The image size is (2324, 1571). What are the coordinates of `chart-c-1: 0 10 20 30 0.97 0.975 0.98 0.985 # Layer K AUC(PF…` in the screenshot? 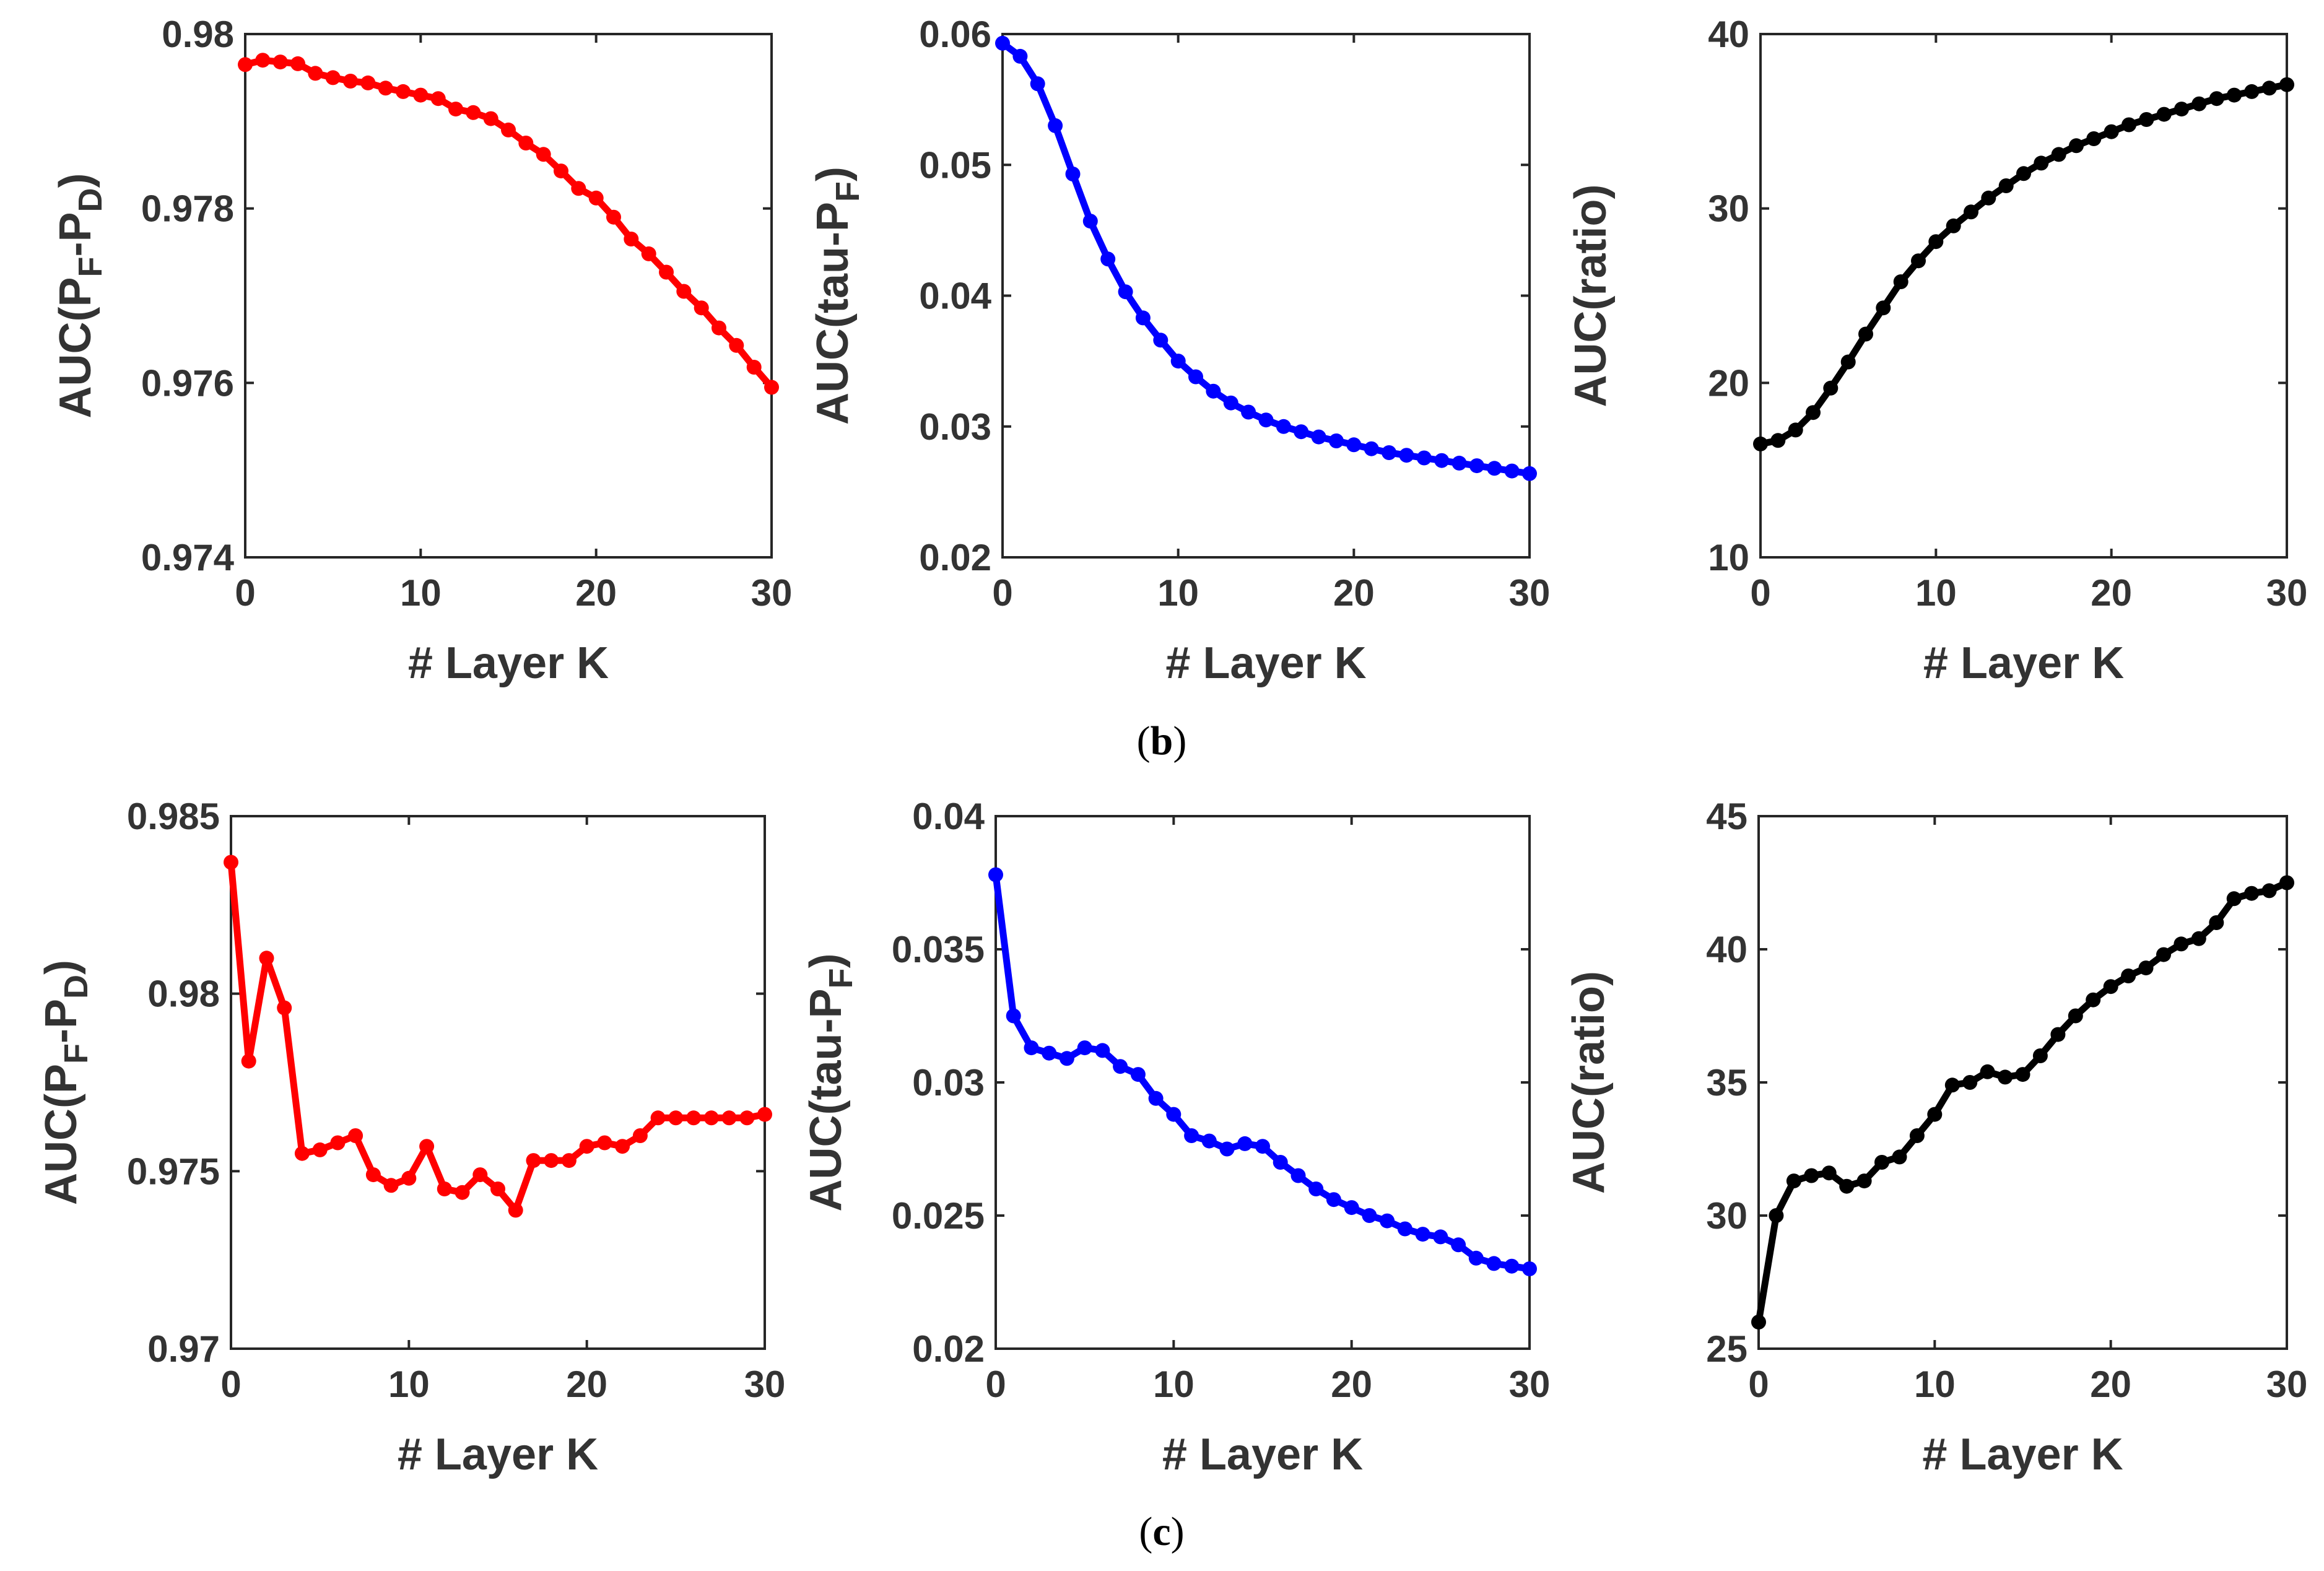 It's located at (411, 1137).